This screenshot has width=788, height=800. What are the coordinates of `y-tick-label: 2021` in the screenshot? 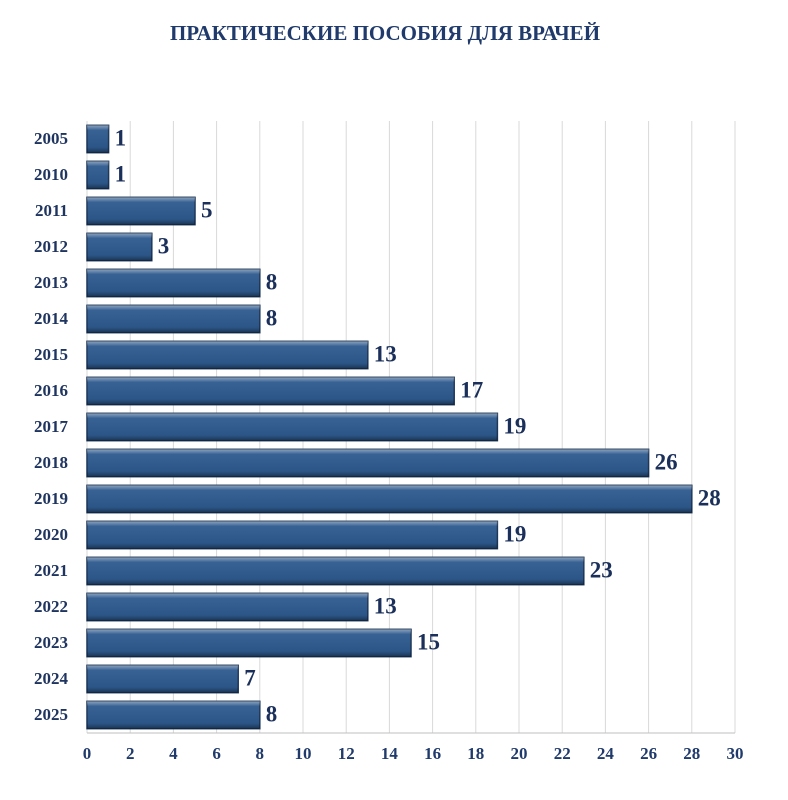 It's located at (51, 570).